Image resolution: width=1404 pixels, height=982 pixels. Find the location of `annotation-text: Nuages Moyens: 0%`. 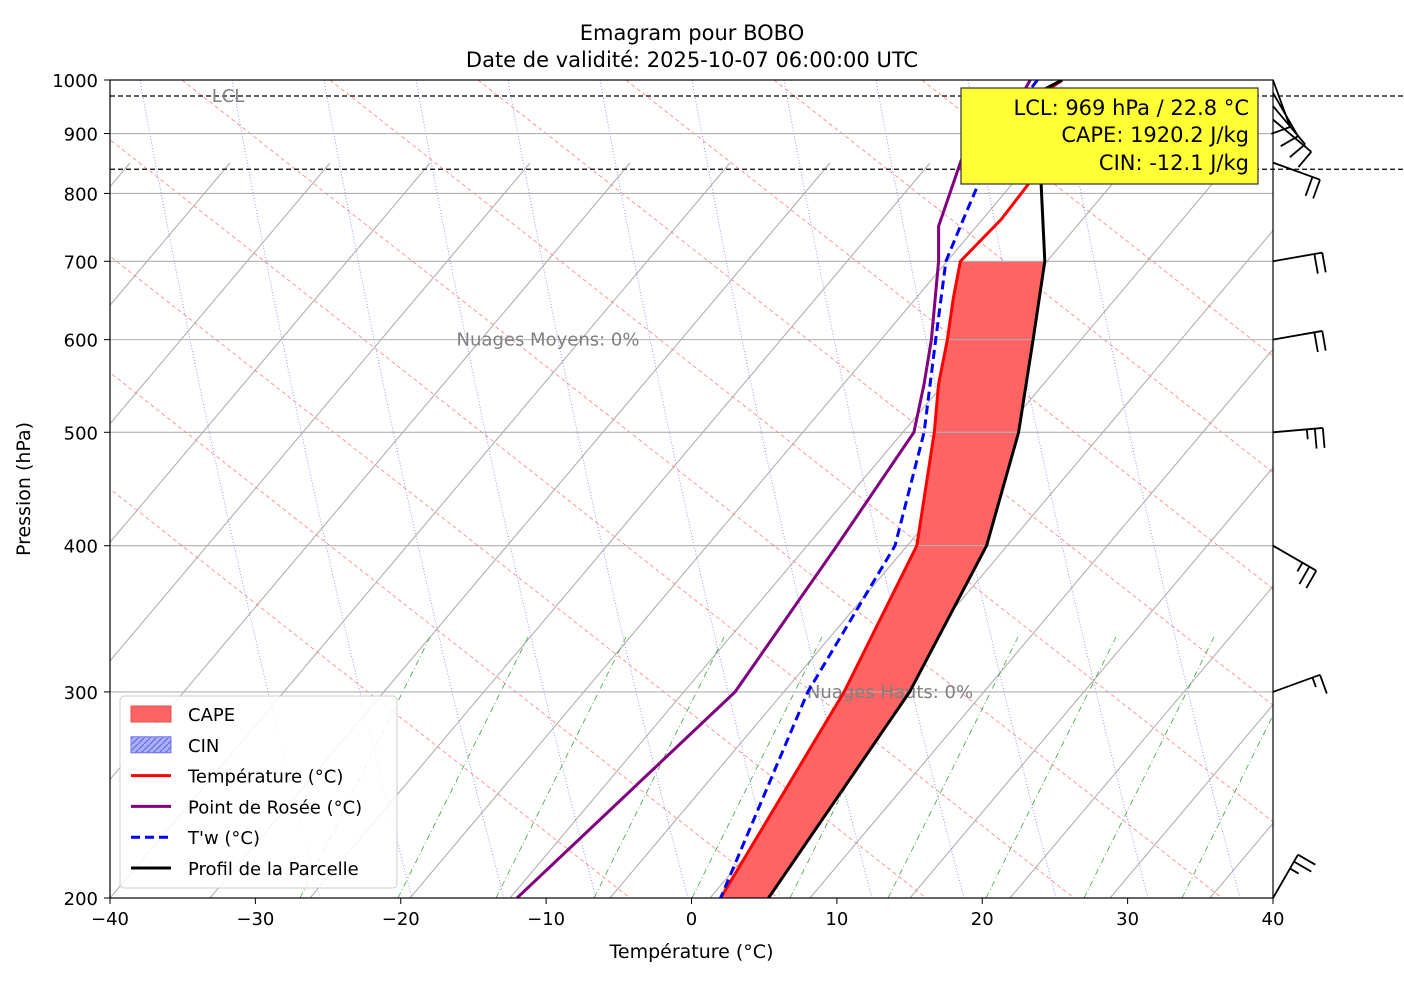

annotation-text: Nuages Moyens: 0% is located at coordinates (548, 340).